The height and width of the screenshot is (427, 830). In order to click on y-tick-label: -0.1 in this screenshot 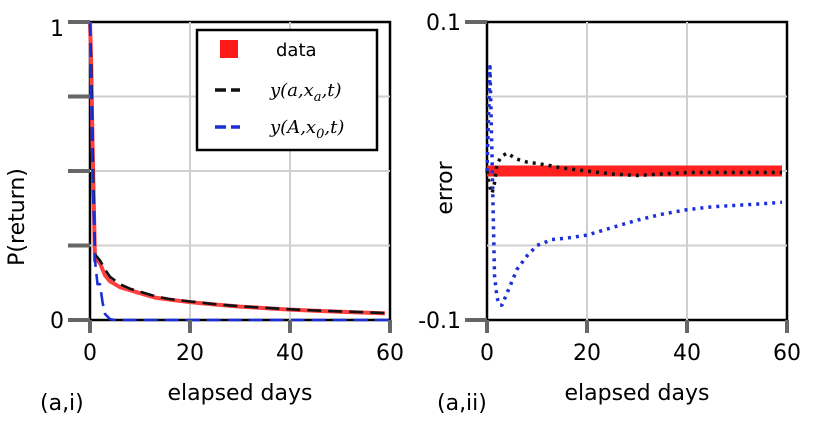, I will do `click(439, 321)`.